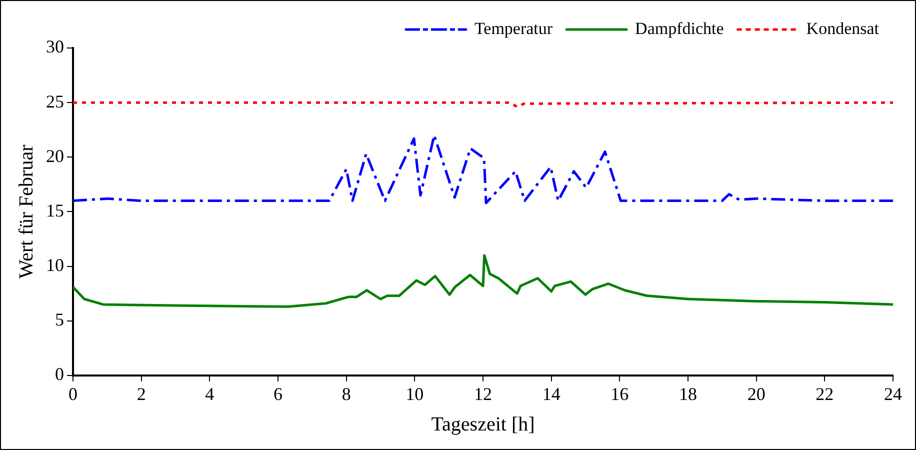 The image size is (916, 450). What do you see at coordinates (483, 394) in the screenshot?
I see `x-tick-label: 12` at bounding box center [483, 394].